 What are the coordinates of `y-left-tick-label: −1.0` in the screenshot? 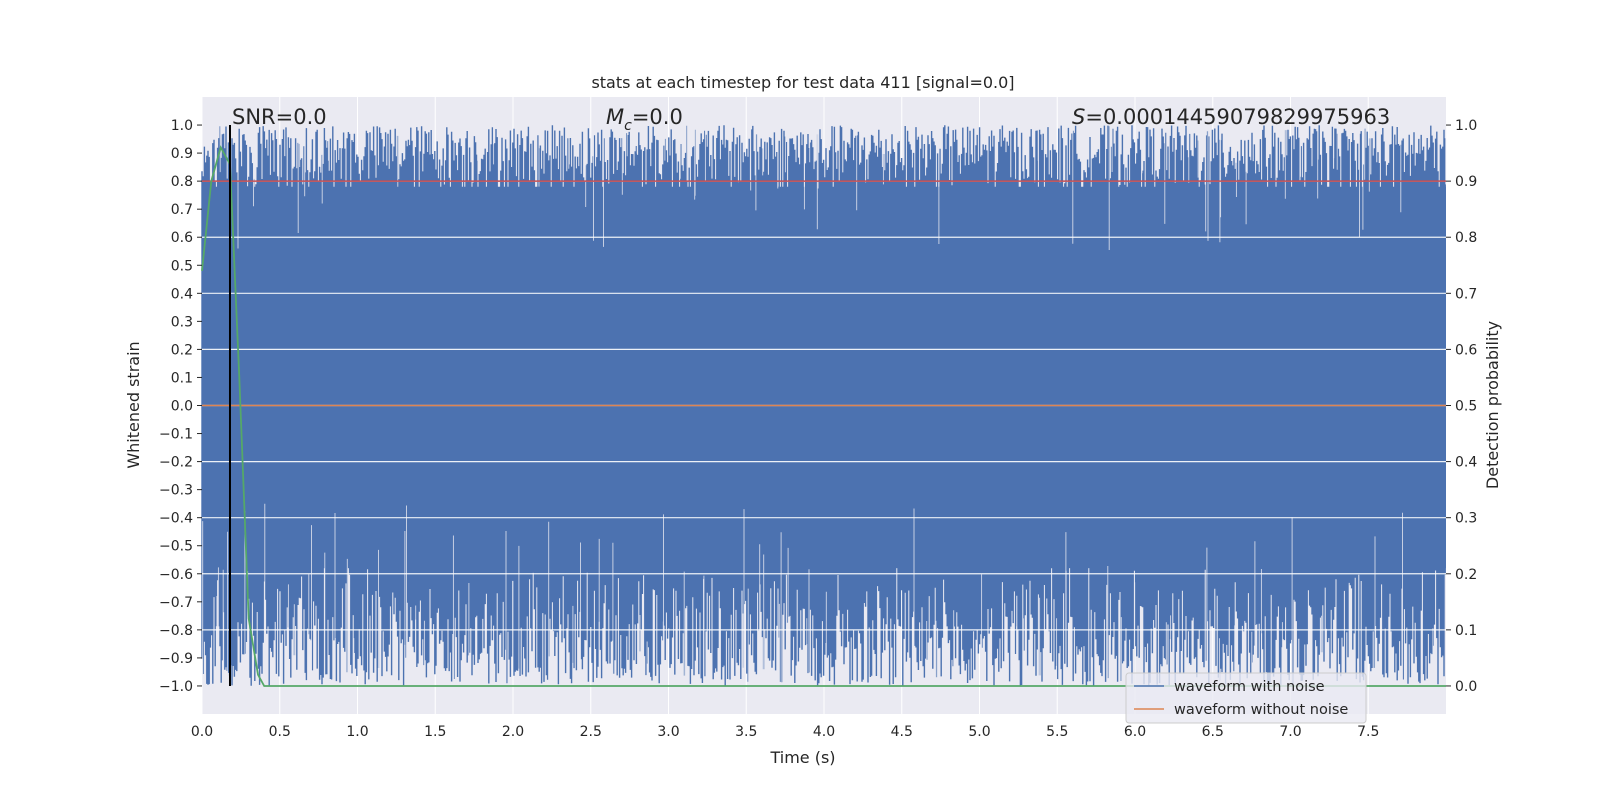 It's located at (176, 687).